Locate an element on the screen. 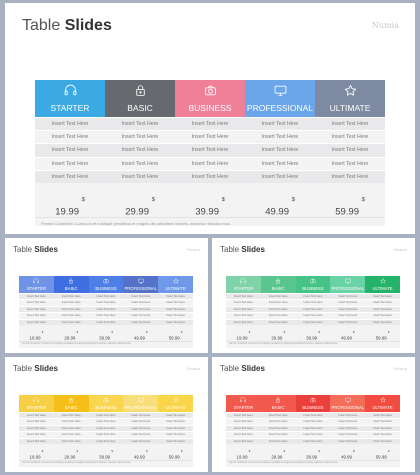 The image size is (420, 475). price-value: 19.99 is located at coordinates (35, 457).